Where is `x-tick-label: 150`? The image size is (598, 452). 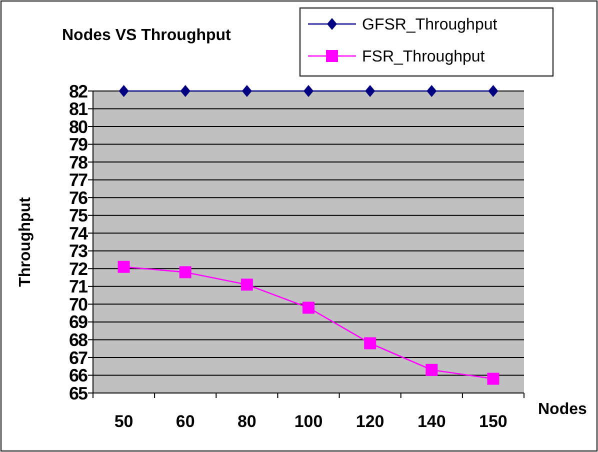 x-tick-label: 150 is located at coordinates (493, 421).